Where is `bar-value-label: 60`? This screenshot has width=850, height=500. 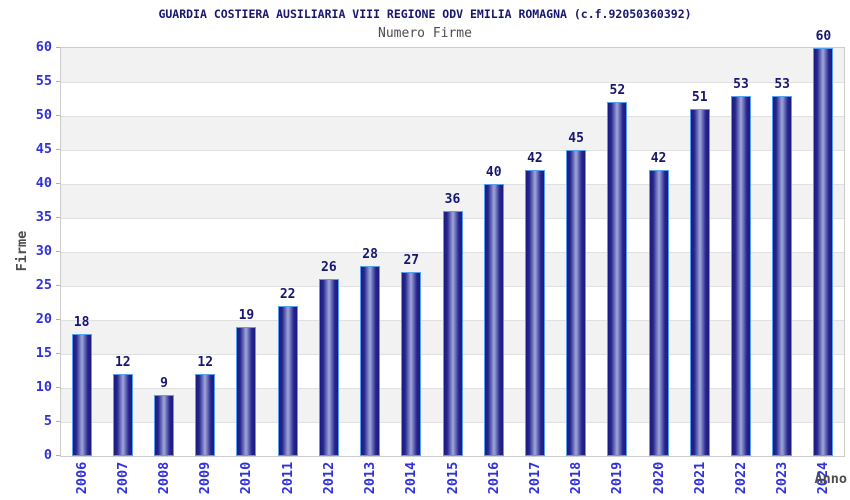
bar-value-label: 60 is located at coordinates (823, 36).